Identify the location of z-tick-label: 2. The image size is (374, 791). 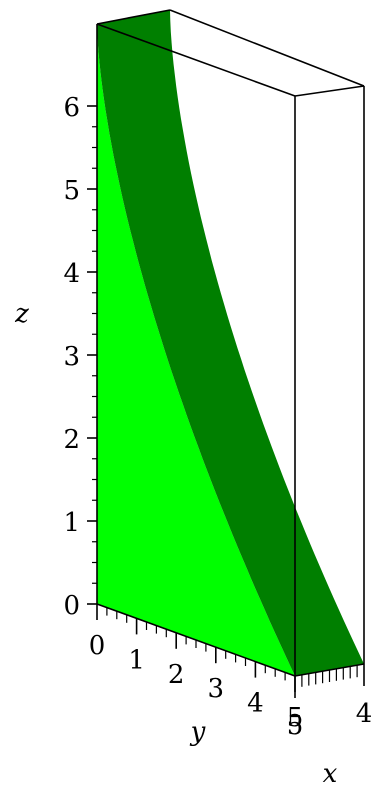
(71, 440).